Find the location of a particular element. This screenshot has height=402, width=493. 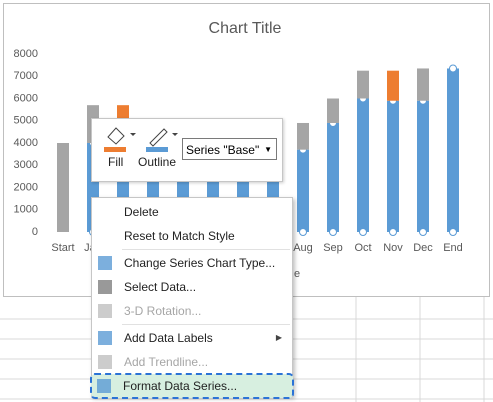

fill-label: Fill is located at coordinates (116, 162).